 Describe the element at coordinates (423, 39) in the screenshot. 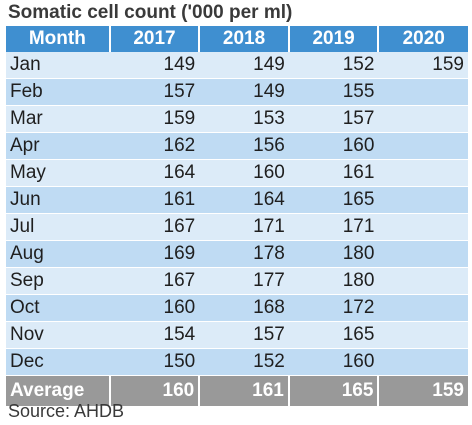

I see `column-header-2020: 2020` at that location.